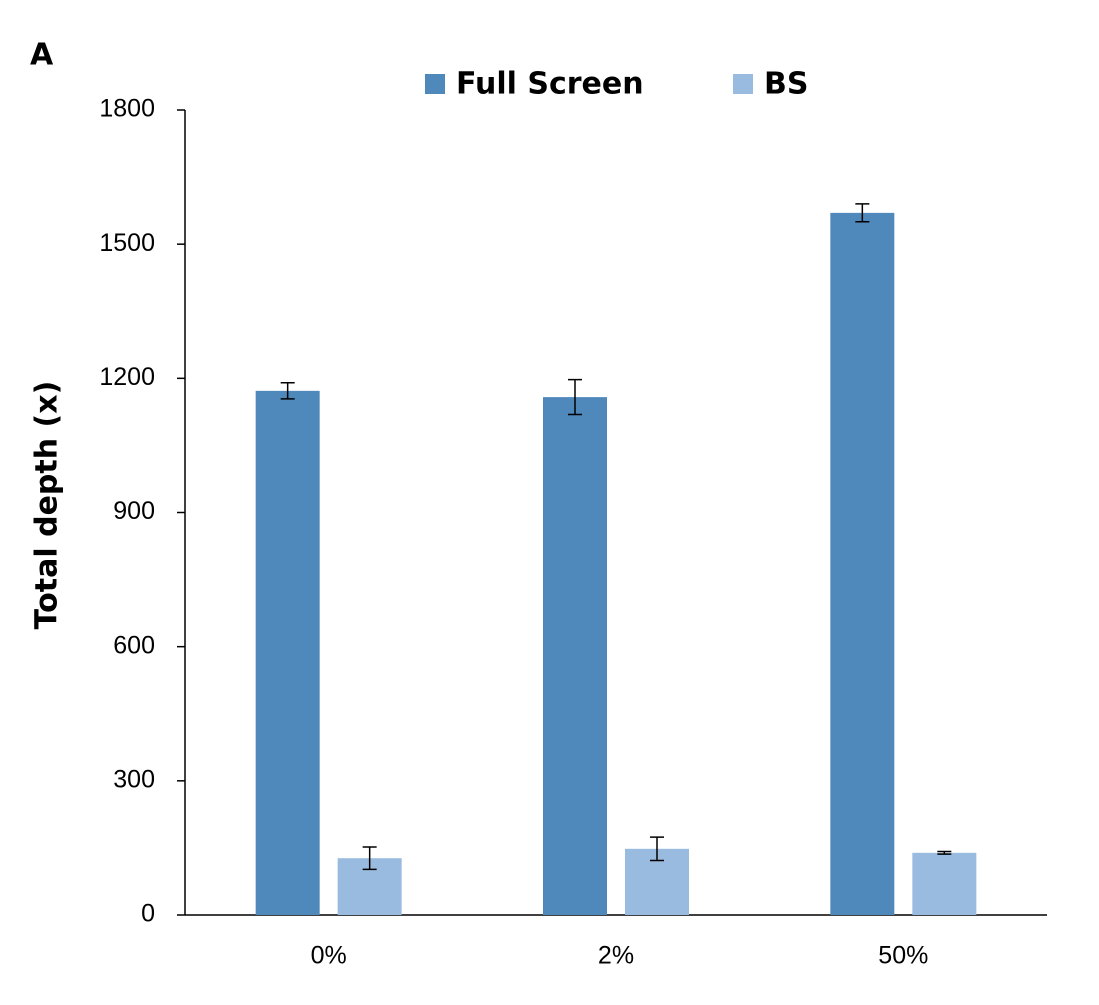 This screenshot has width=1099, height=1005. I want to click on y-tick-label: 300, so click(134, 779).